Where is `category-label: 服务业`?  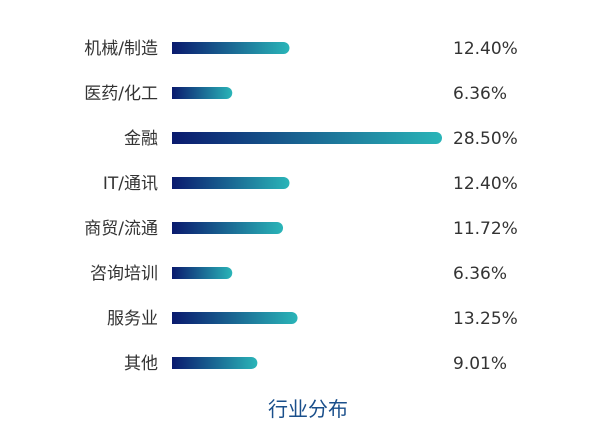 category-label: 服务业 is located at coordinates (132, 319).